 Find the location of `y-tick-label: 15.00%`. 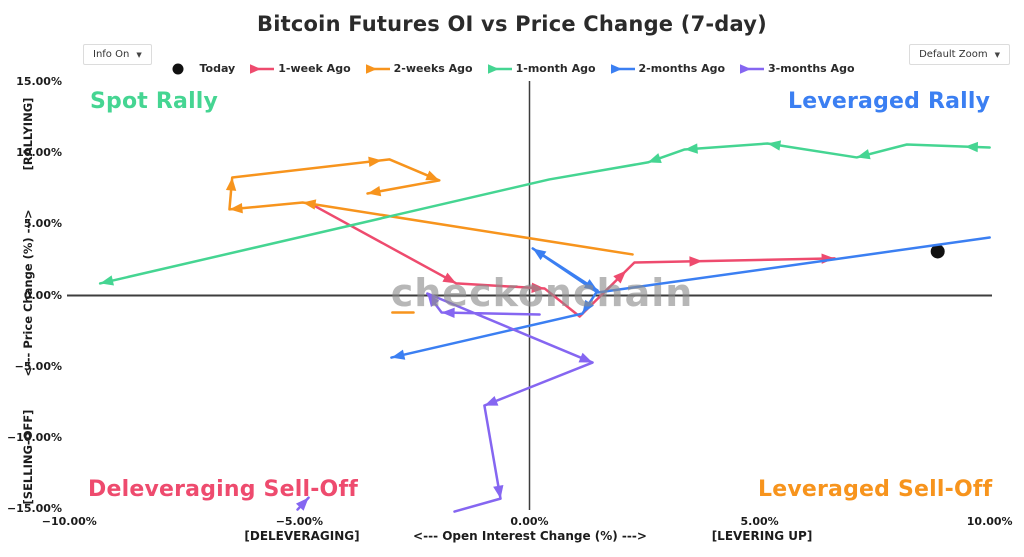

y-tick-label: 15.00% is located at coordinates (39, 82).